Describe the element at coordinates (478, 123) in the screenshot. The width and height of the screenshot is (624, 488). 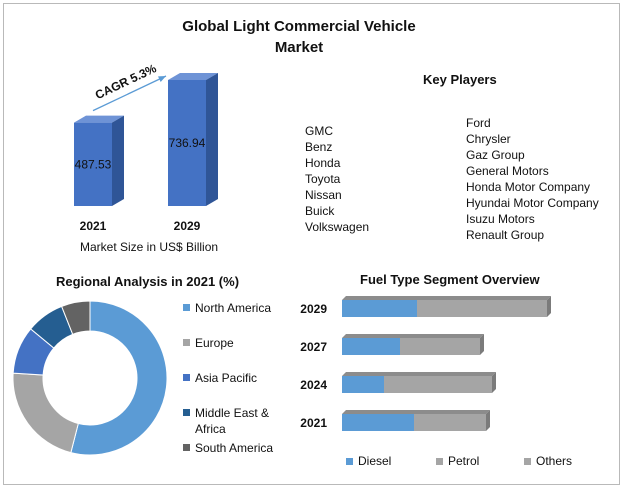
I see `key-player-b-0: Ford` at that location.